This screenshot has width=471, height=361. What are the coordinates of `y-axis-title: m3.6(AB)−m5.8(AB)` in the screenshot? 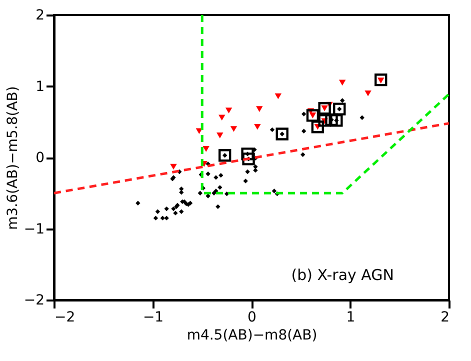 It's located at (12, 158).